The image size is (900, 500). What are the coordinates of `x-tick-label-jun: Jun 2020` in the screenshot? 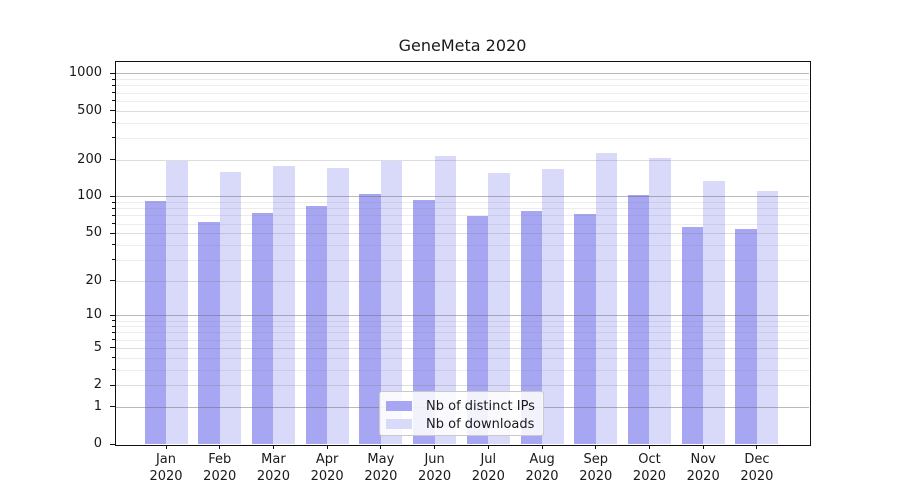 It's located at (435, 468).